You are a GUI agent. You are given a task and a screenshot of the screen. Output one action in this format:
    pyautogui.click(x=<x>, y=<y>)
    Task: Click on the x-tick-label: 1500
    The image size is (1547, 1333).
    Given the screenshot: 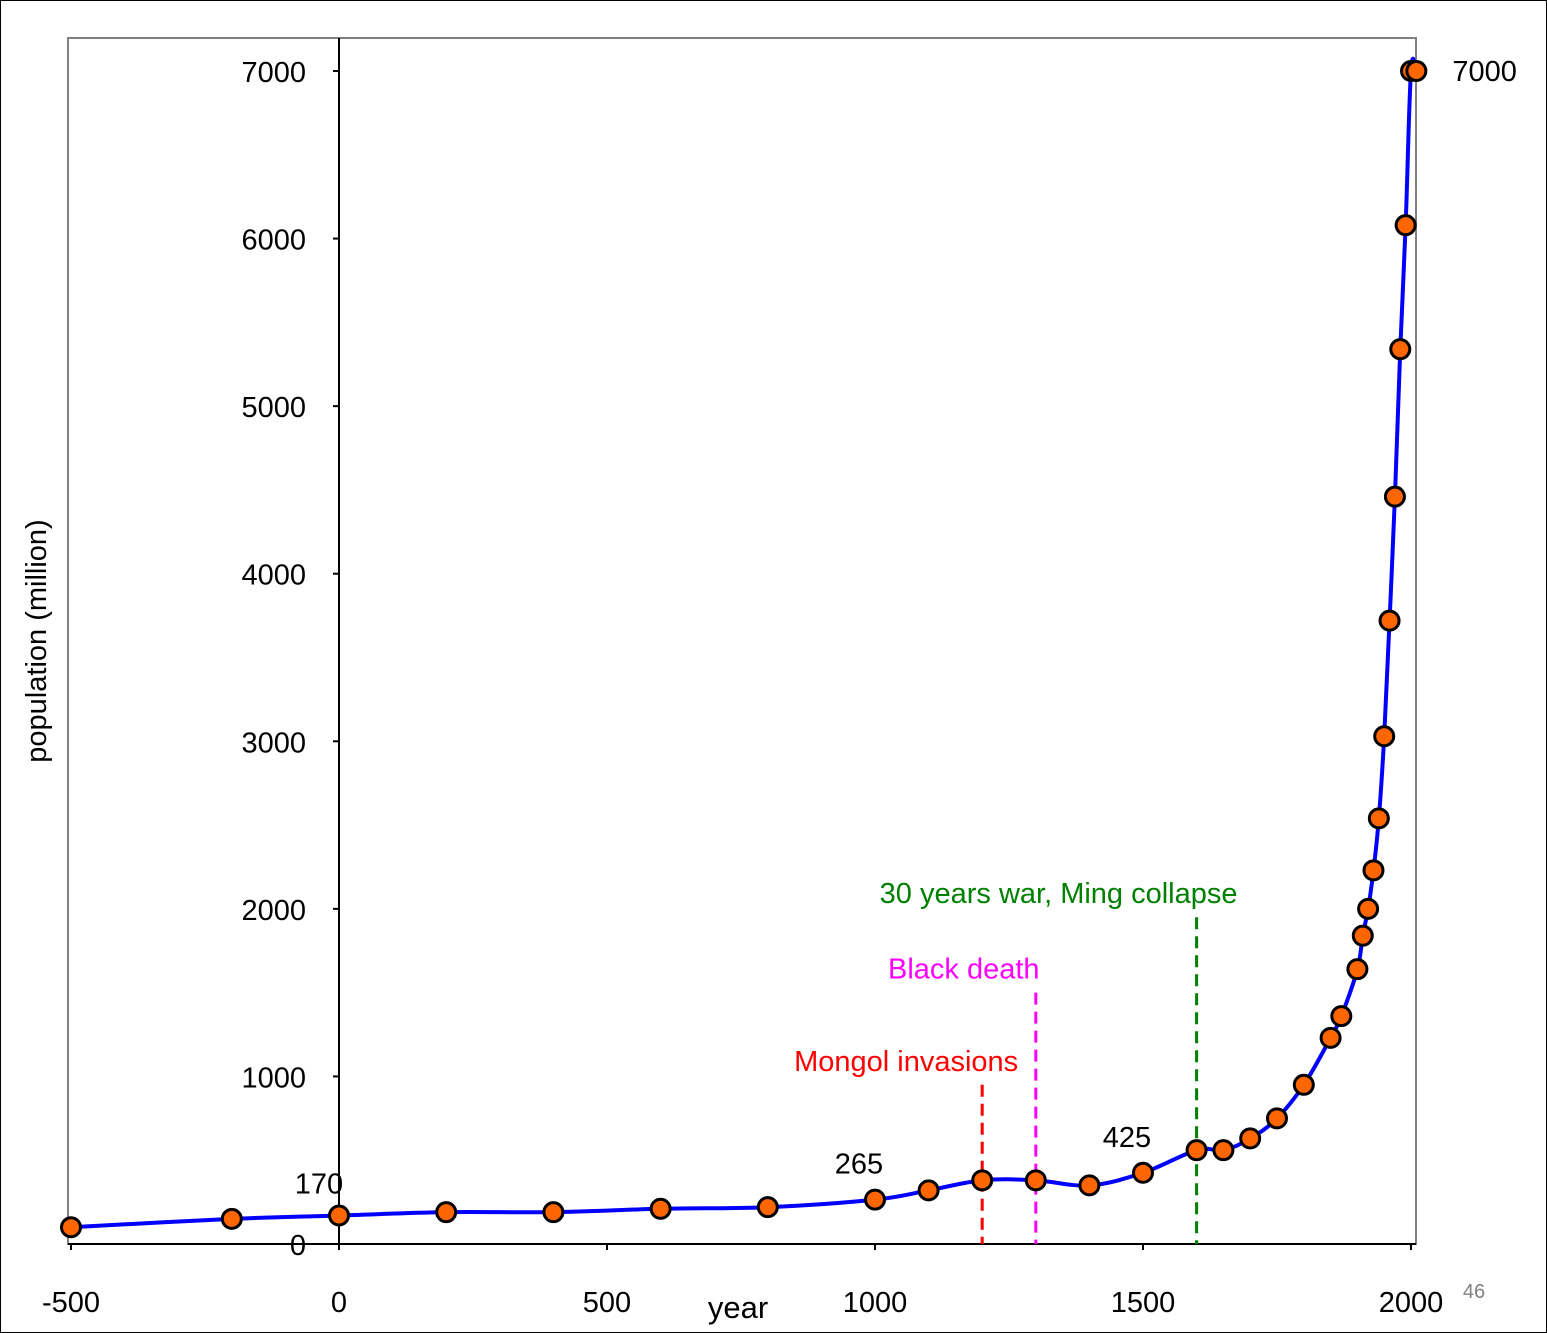 What is the action you would take?
    pyautogui.click(x=1143, y=1303)
    